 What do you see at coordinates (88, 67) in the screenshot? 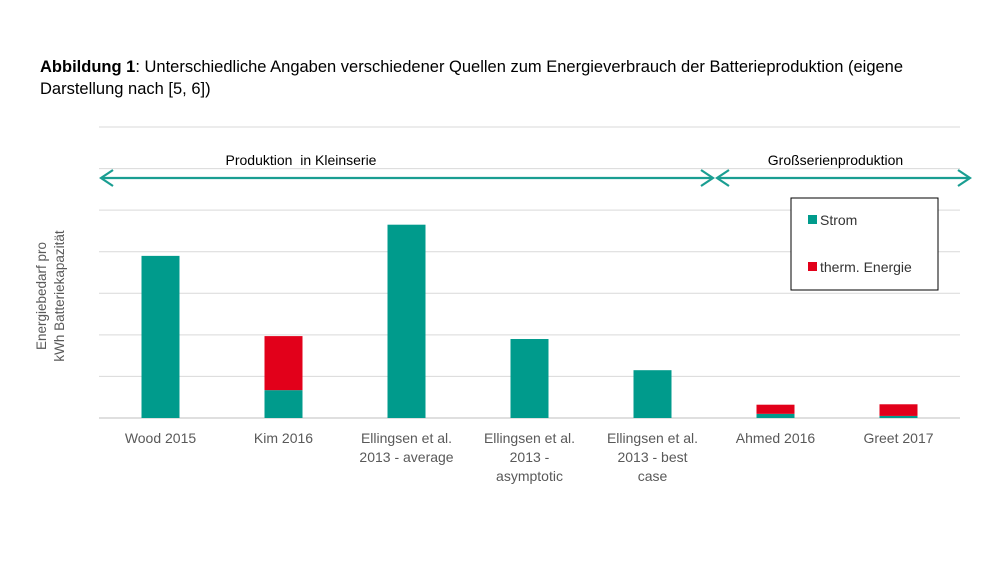
I see `caption-bold: Abbildung 1` at bounding box center [88, 67].